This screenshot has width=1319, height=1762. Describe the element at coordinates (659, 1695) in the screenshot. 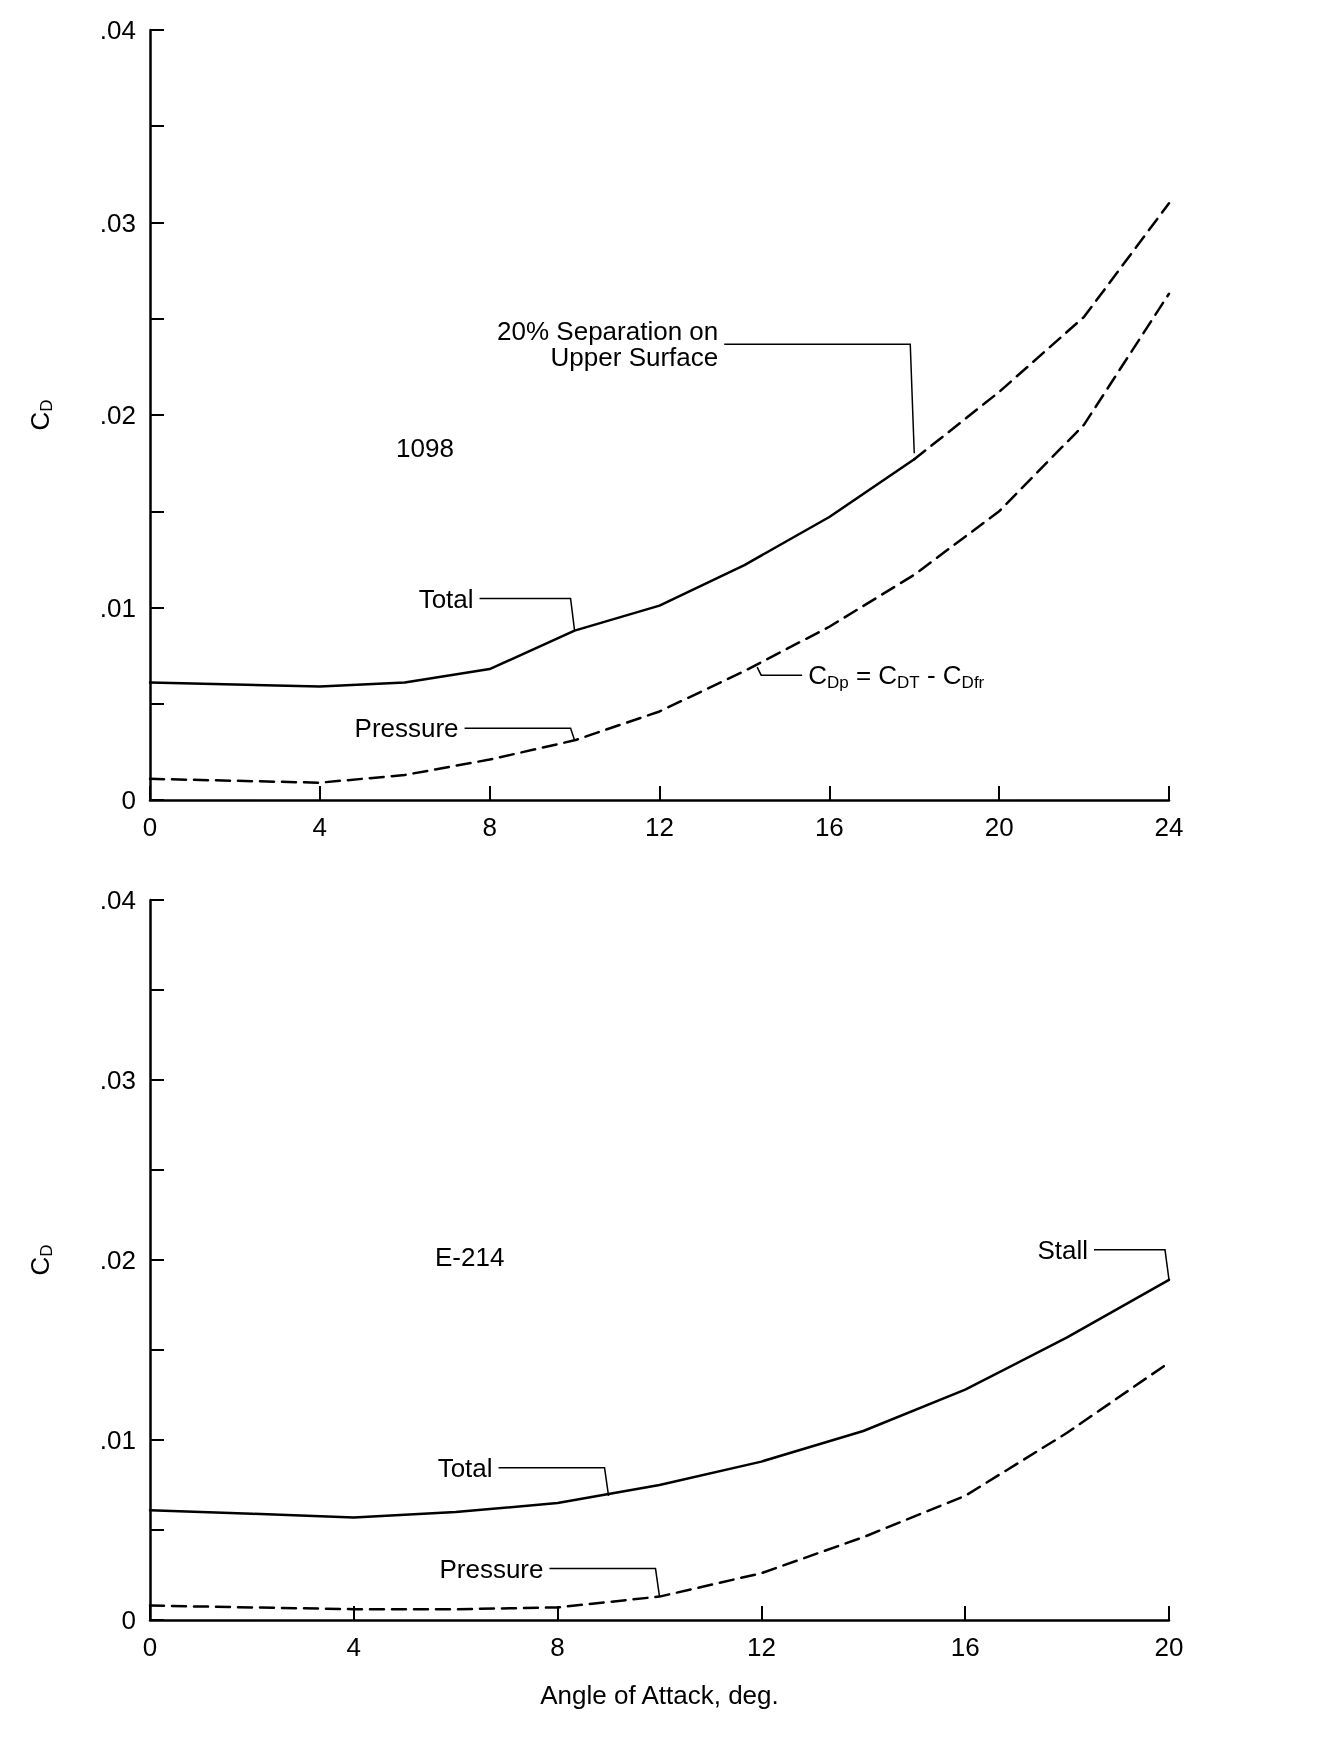

I see `x-axis-title: Angle of Attack, deg.` at that location.